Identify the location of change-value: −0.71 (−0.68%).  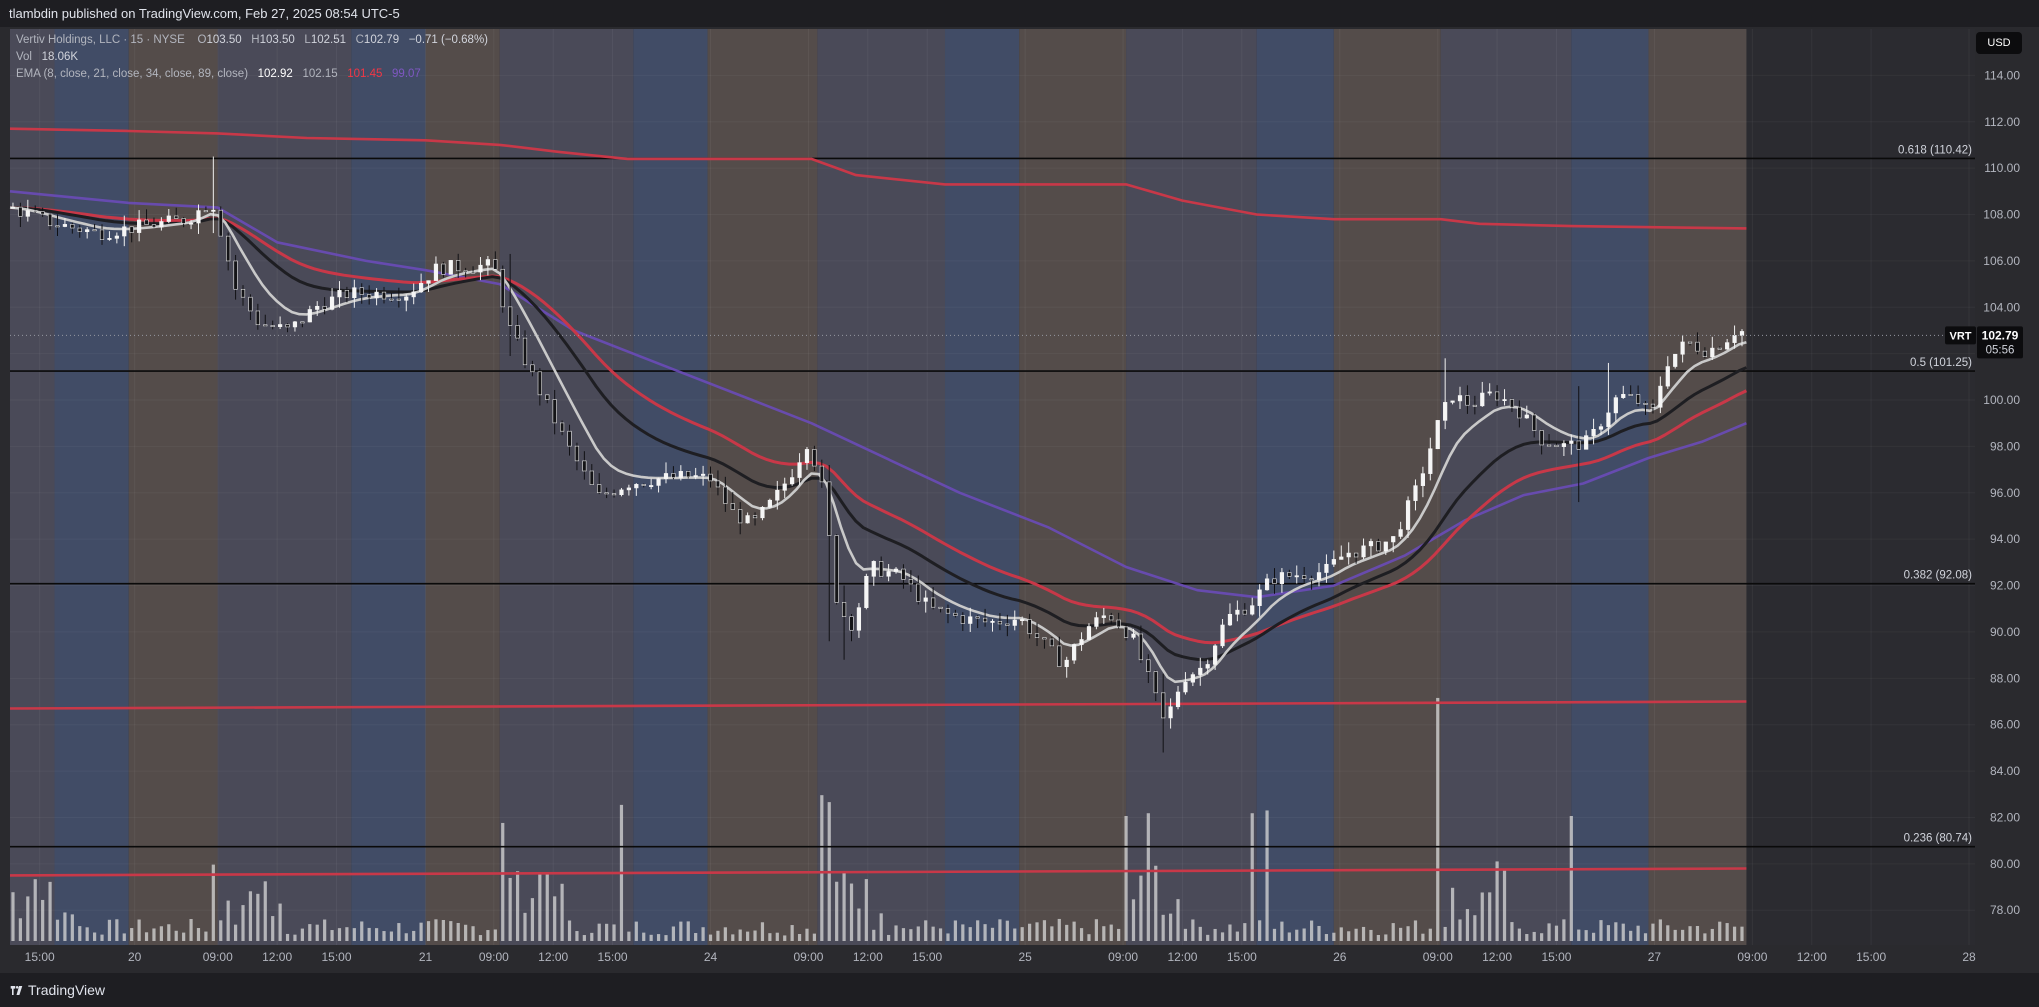
(448, 40).